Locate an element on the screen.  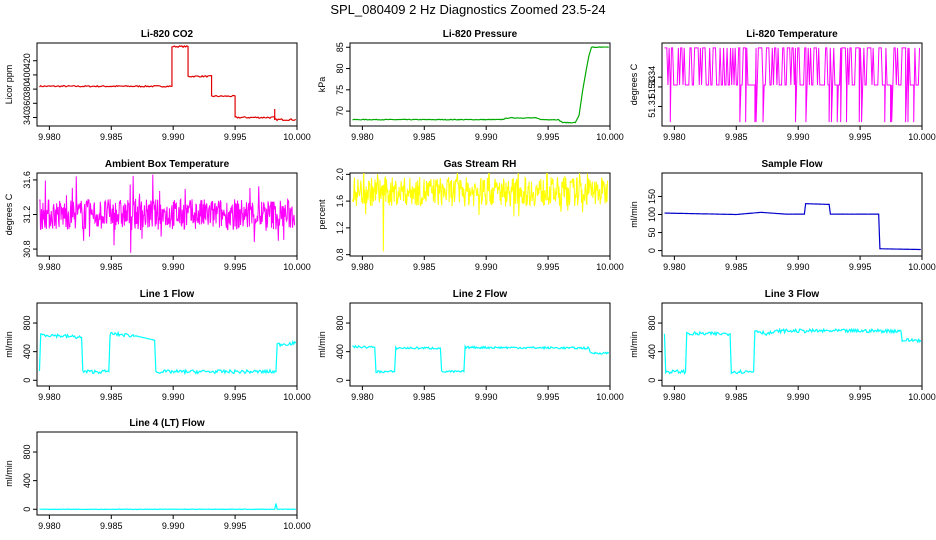
panel-9-y-tick-label: 800 is located at coordinates (652, 323).